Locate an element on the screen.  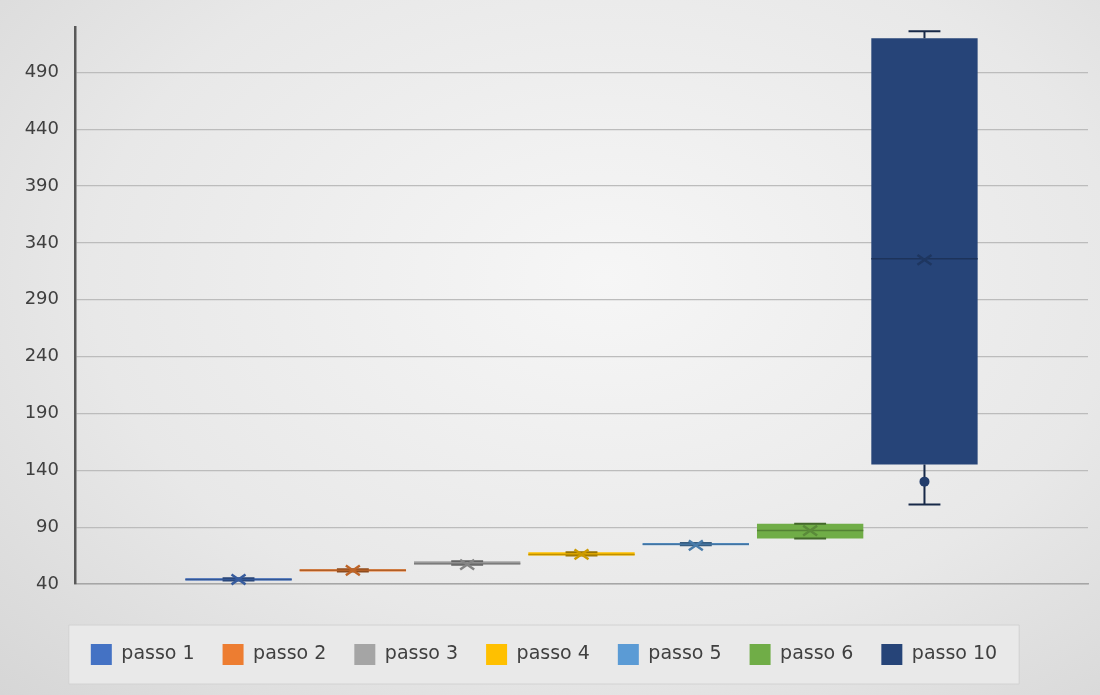
y-tick-label: 340 is located at coordinates (41, 241).